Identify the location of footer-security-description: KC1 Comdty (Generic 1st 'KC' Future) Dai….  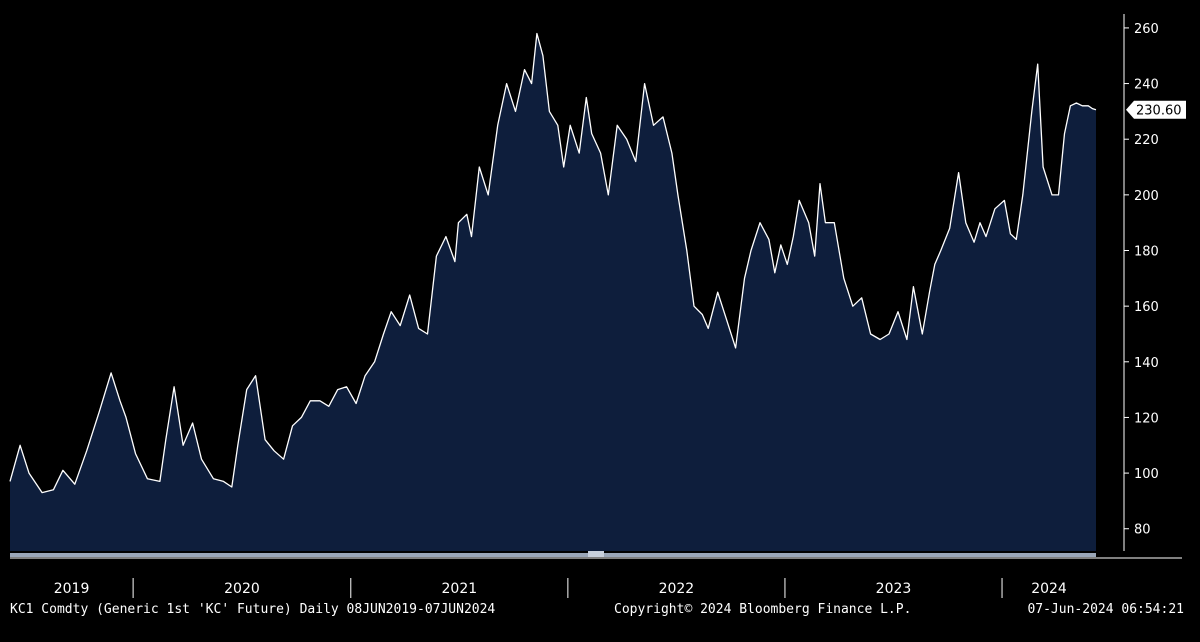
(253, 609).